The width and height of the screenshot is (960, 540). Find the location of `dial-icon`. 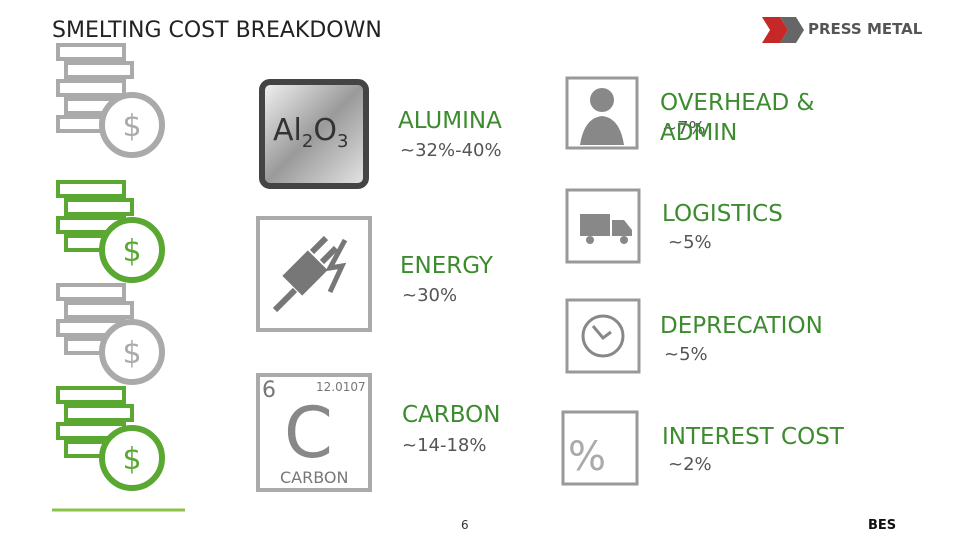

dial-icon is located at coordinates (603, 336).